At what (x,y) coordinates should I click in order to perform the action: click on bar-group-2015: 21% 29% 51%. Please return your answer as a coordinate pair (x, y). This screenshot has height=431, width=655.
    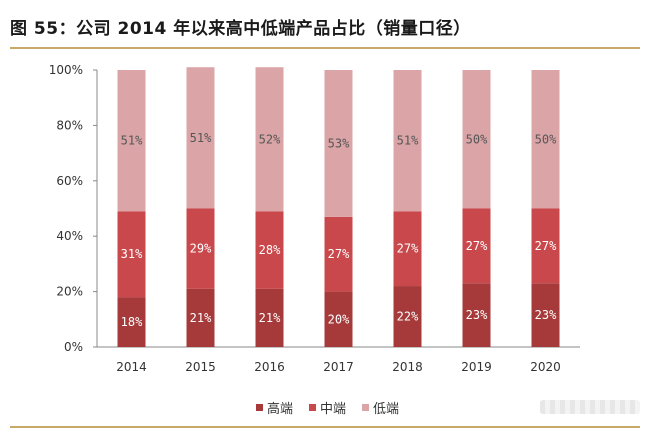
    Looking at the image, I should click on (200, 207).